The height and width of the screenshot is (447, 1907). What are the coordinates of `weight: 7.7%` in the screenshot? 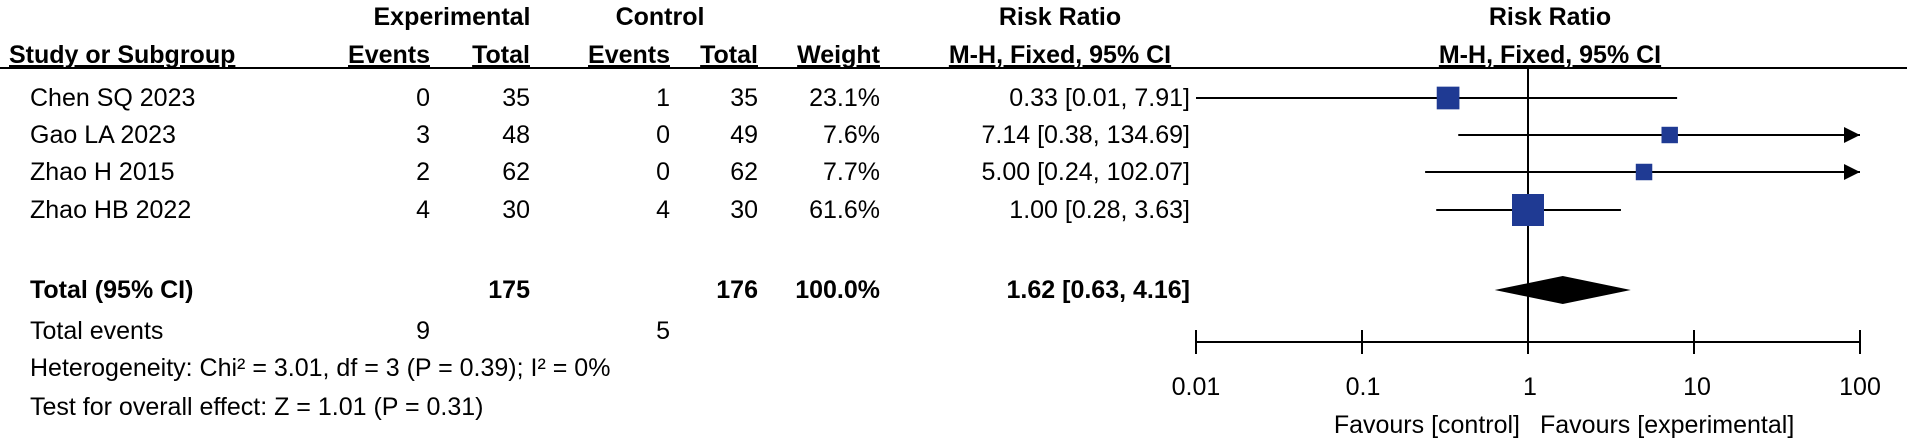 It's located at (851, 172).